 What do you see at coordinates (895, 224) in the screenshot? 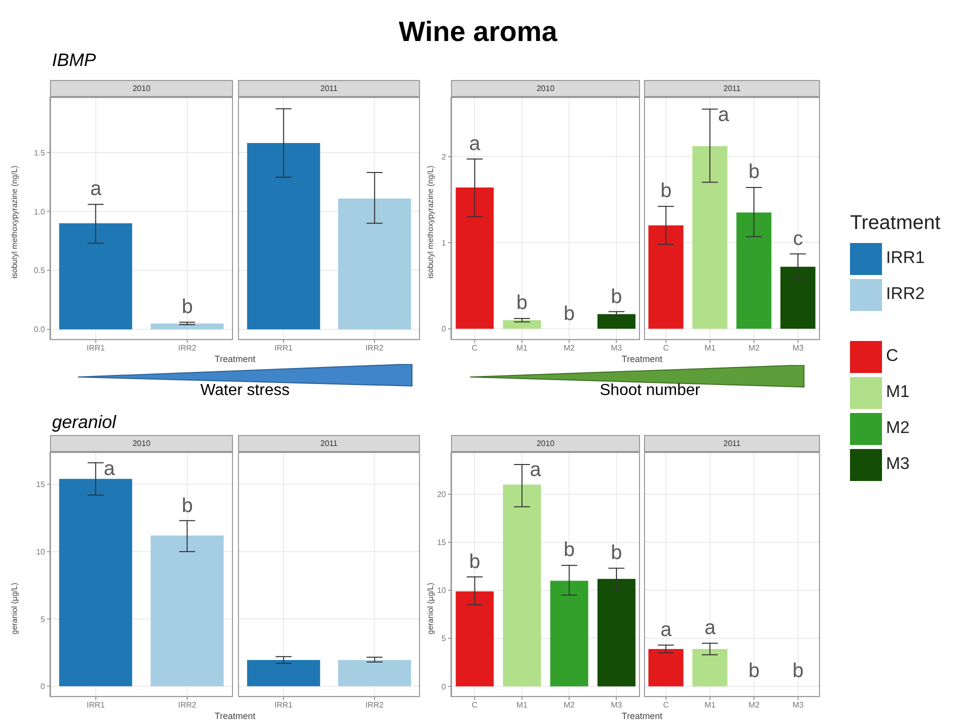
I see `legend-title: Treatment` at bounding box center [895, 224].